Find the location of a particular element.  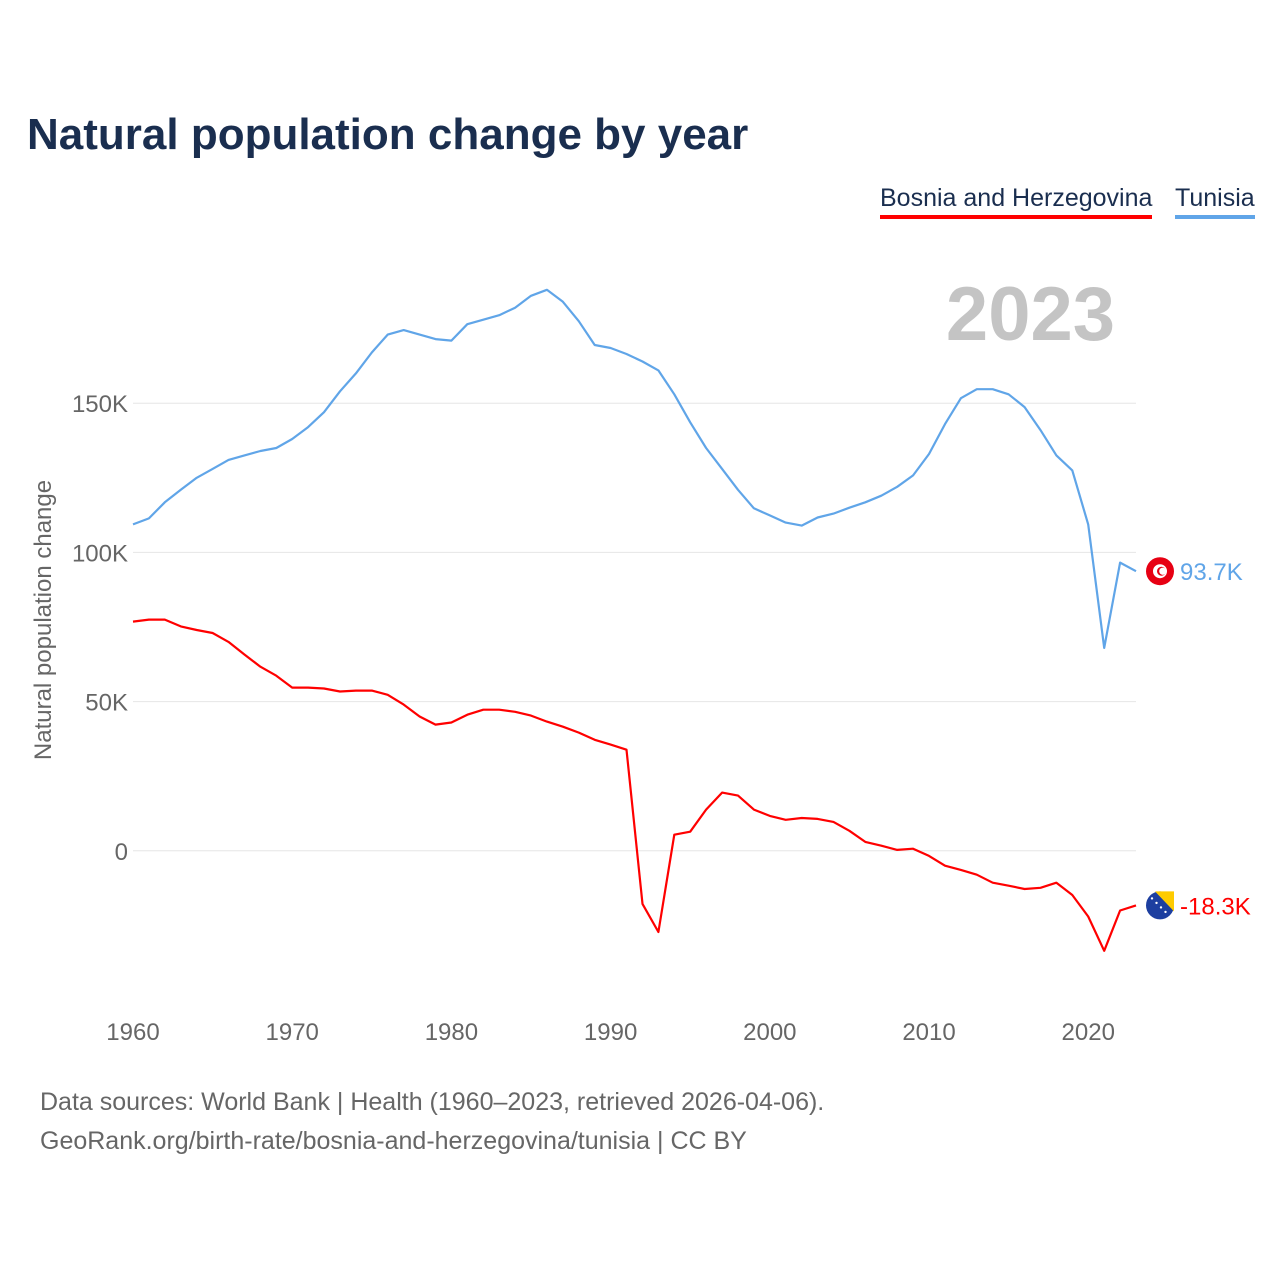

x-tick-label: 1970 is located at coordinates (292, 1032).